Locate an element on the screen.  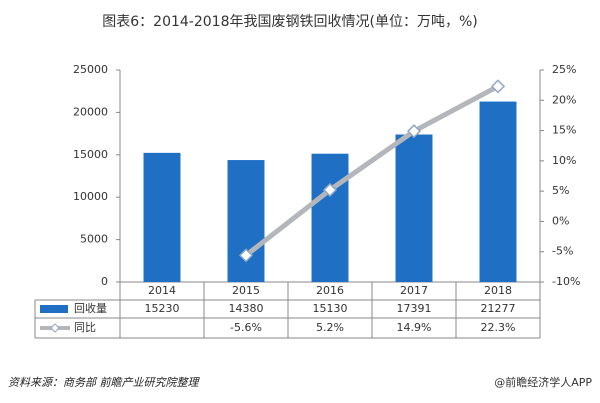
table-value: 14380 is located at coordinates (246, 308).